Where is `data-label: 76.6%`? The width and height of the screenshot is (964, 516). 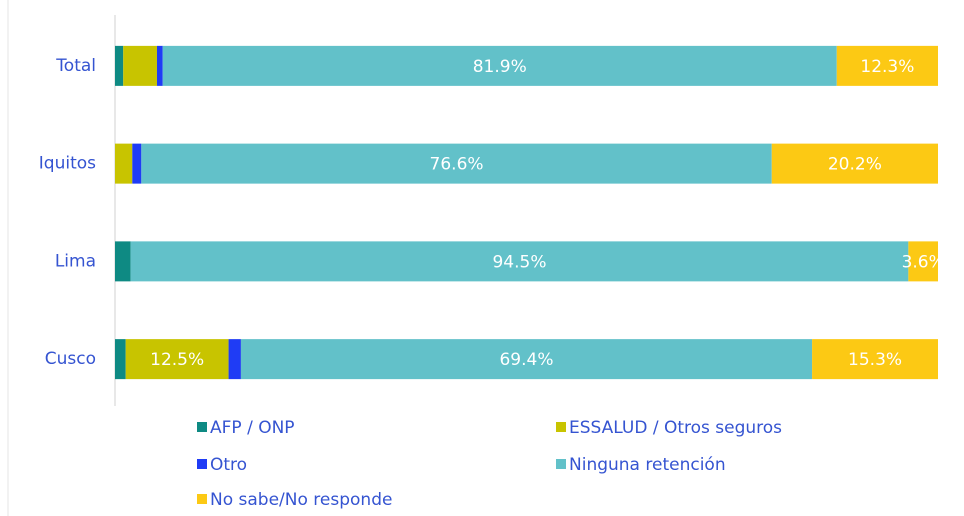 data-label: 76.6% is located at coordinates (457, 165).